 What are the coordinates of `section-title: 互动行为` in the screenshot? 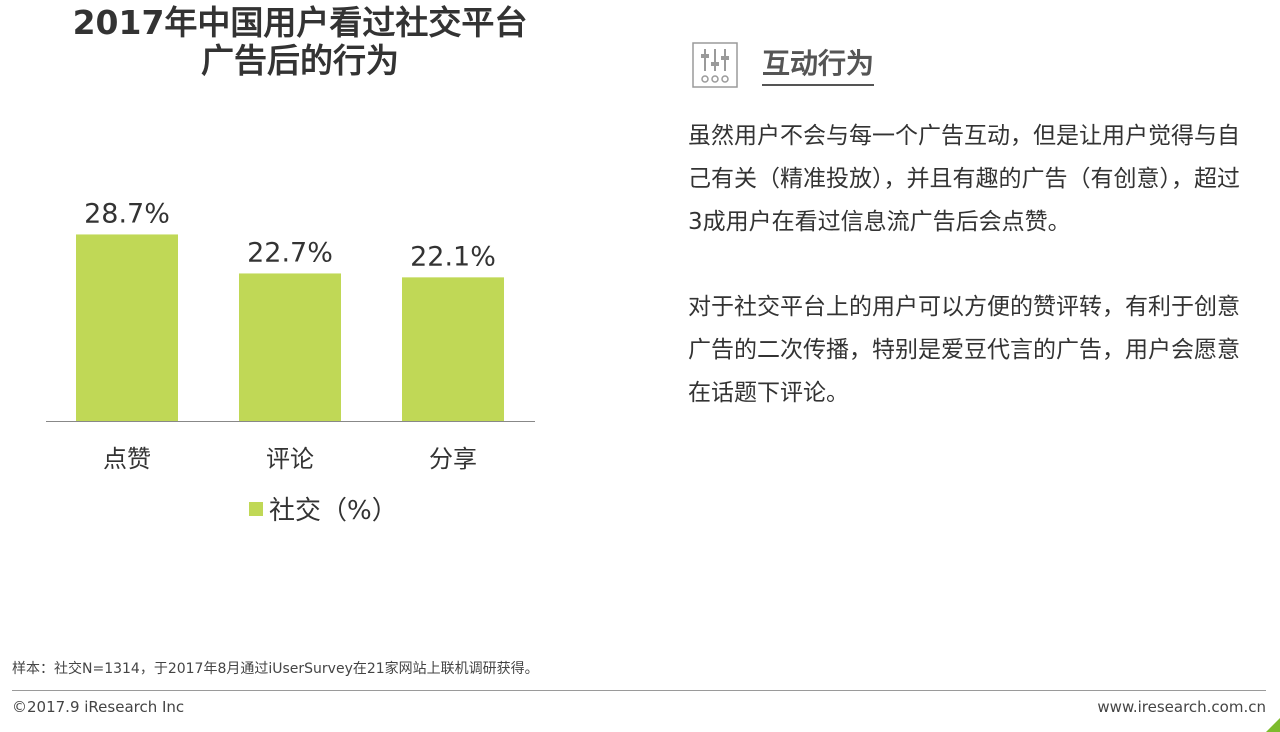 It's located at (818, 65).